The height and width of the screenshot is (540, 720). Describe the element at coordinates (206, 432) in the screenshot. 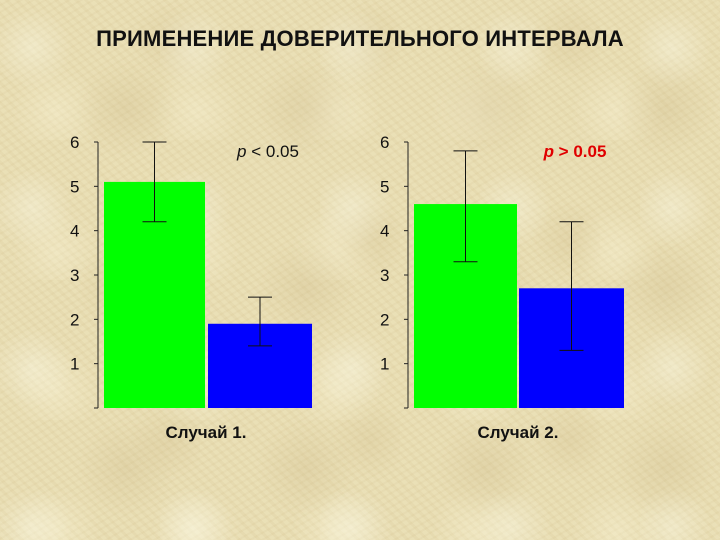

I see `chart1-caption: Случай 1.` at that location.